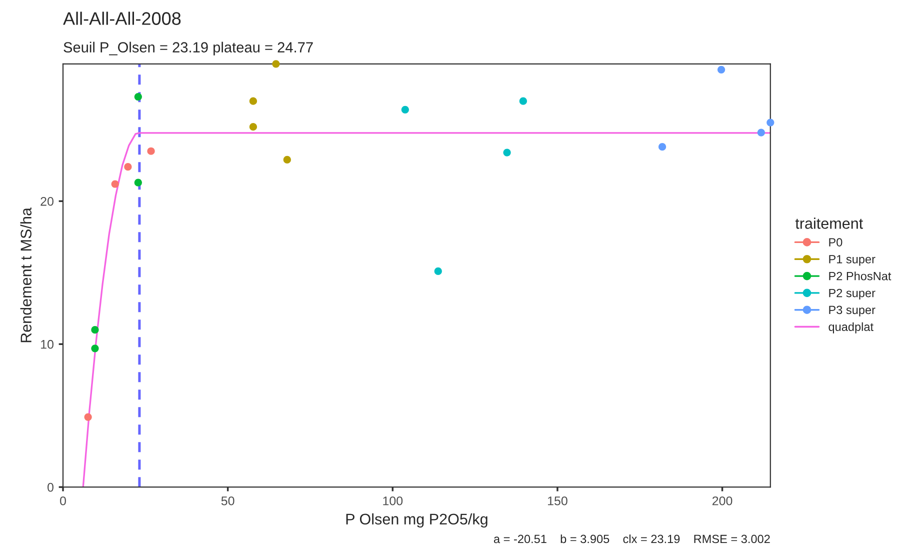 This screenshot has height=551, width=900. I want to click on legend-label: P2 super, so click(852, 294).